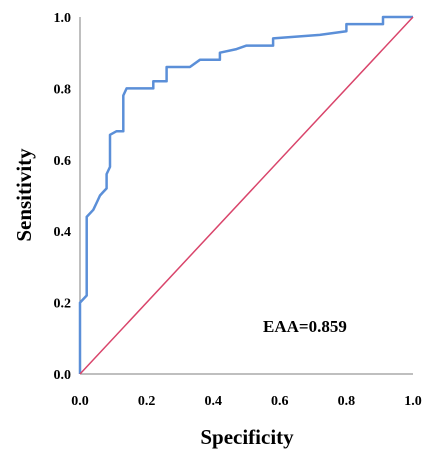 This screenshot has height=451, width=427. I want to click on auc-annotation: EAA=0.859, so click(305, 326).